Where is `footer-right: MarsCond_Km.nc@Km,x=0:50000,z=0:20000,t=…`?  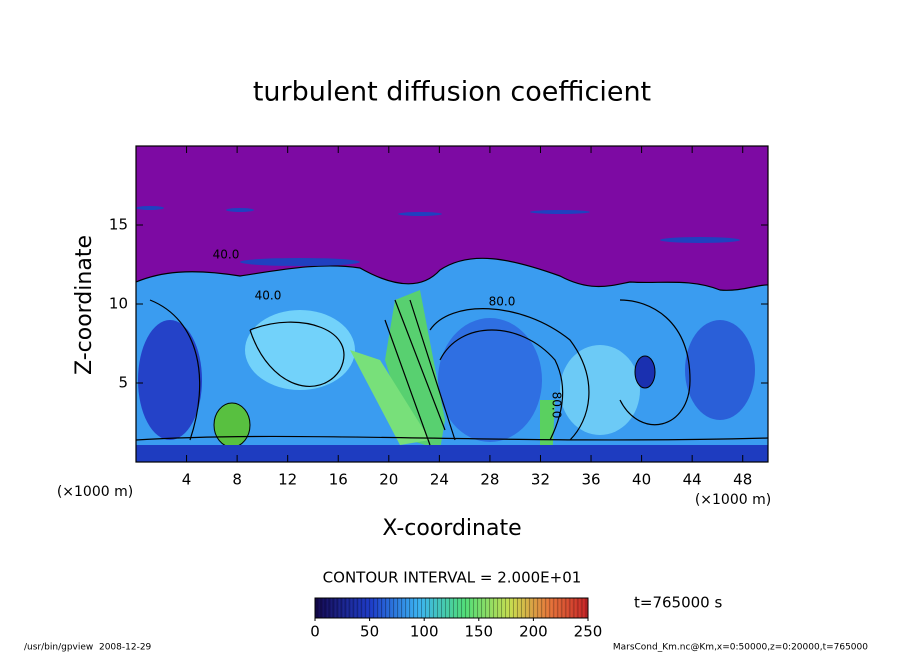
footer-right: MarsCond_Km.nc@Km,x=0:50000,z=0:20000,t=… is located at coordinates (740, 648).